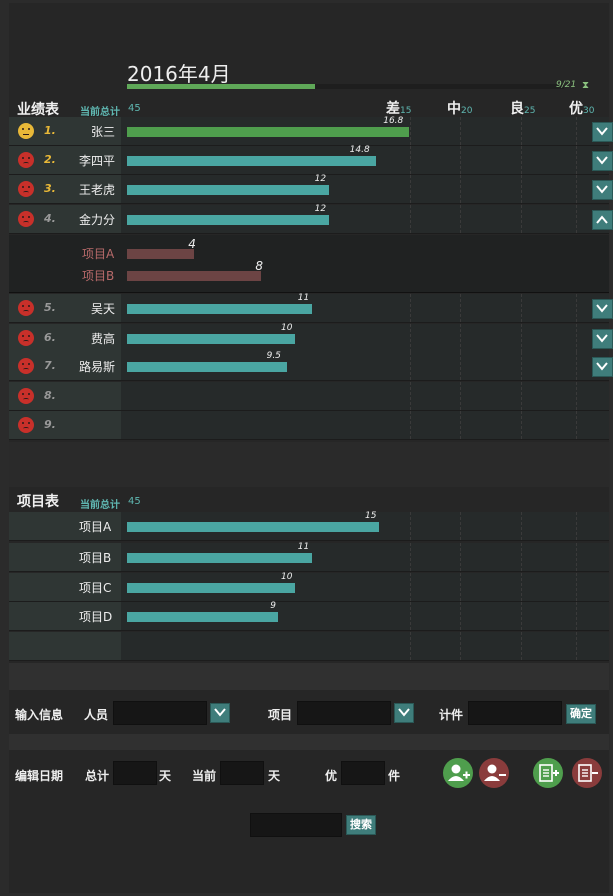  Describe the element at coordinates (165, 776) in the screenshot. I see `total-days-unit: 天` at that location.